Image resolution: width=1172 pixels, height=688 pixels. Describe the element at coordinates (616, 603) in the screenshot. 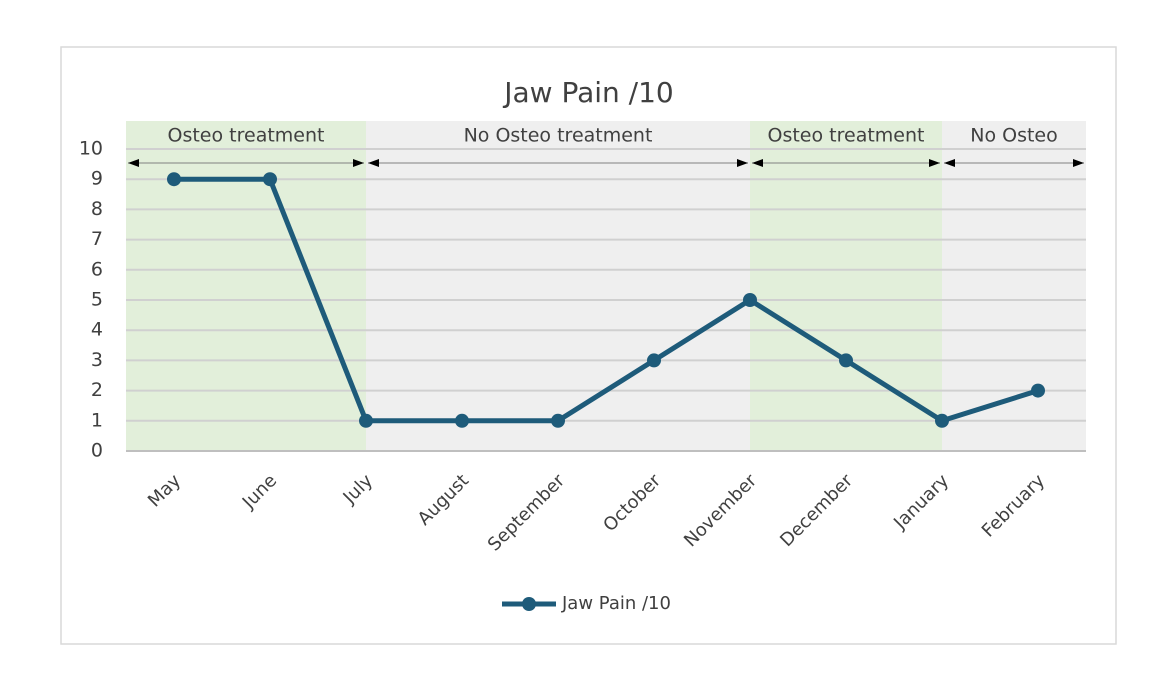

I see `legend-label: Jaw Pain /10` at that location.